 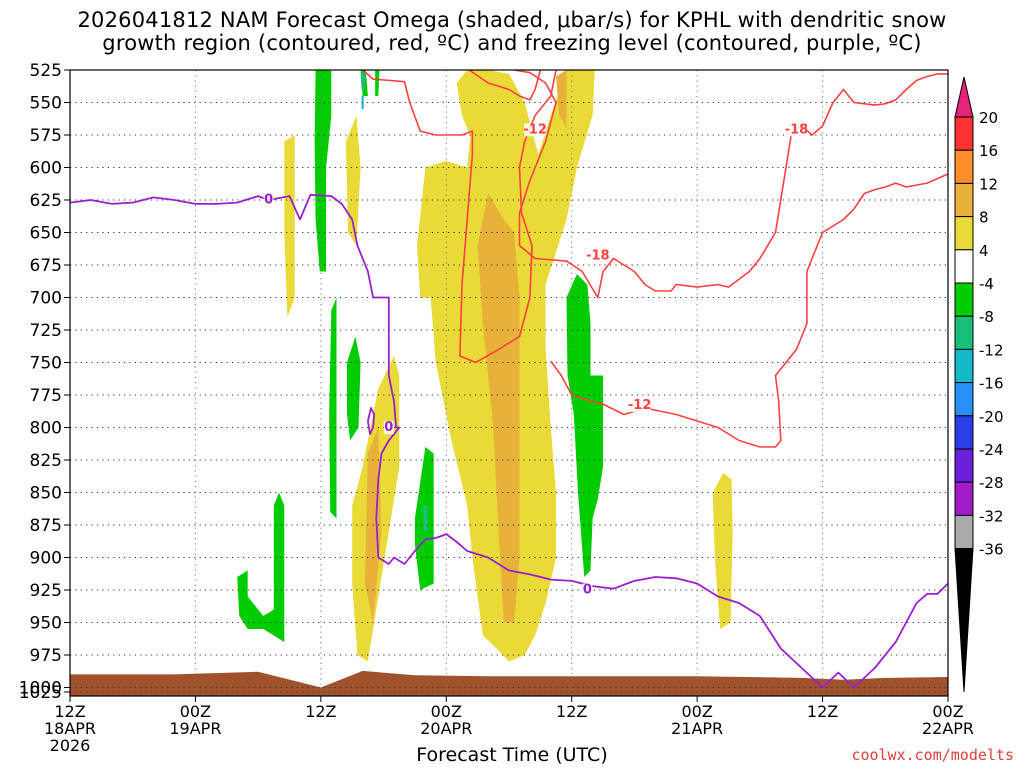 What do you see at coordinates (353, 180) in the screenshot?
I see `omega-pos-high-sliver` at bounding box center [353, 180].